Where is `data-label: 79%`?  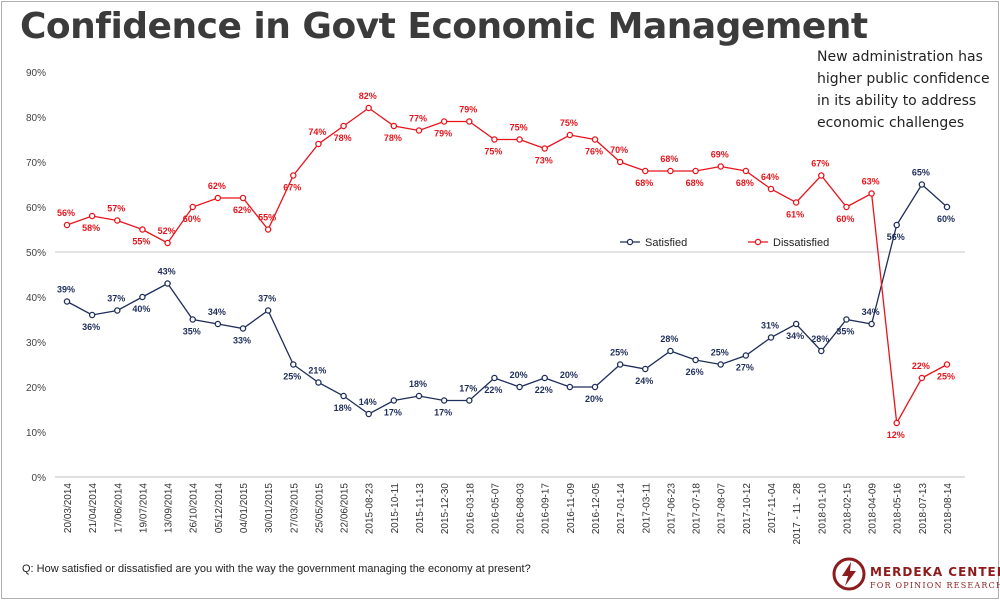 data-label: 79% is located at coordinates (443, 134).